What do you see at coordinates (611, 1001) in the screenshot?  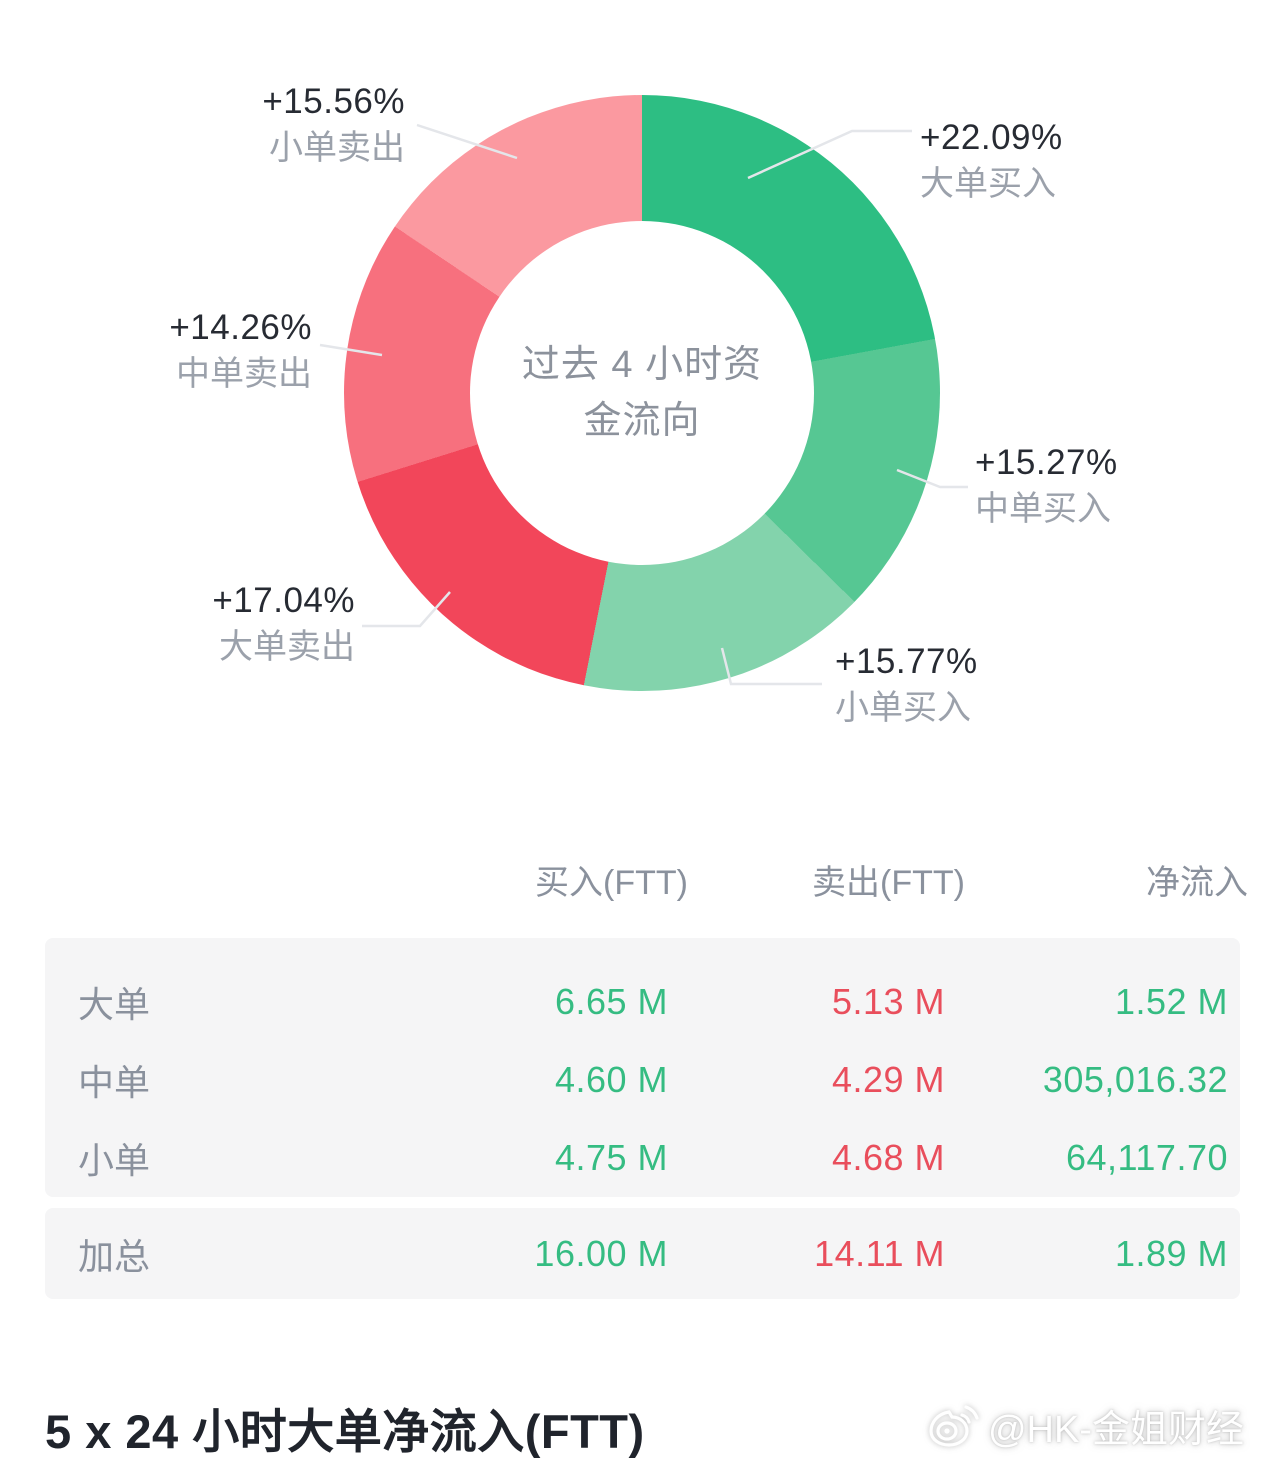 I see `buy-value: 6.65 M` at bounding box center [611, 1001].